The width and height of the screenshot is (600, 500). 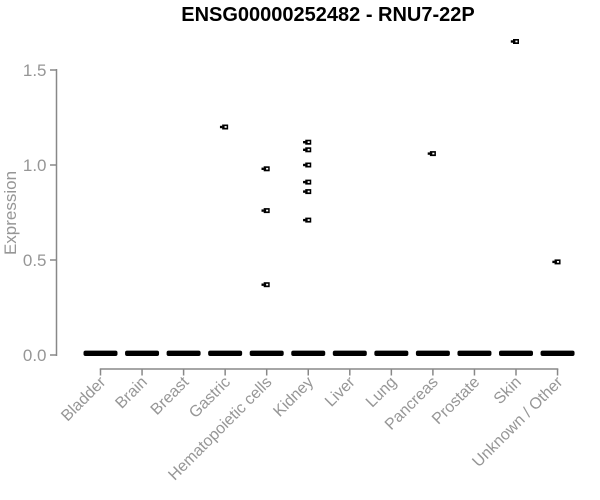 What do you see at coordinates (328, 15) in the screenshot?
I see `chart-title: ENSG00000252482 - RNU7-22P` at bounding box center [328, 15].